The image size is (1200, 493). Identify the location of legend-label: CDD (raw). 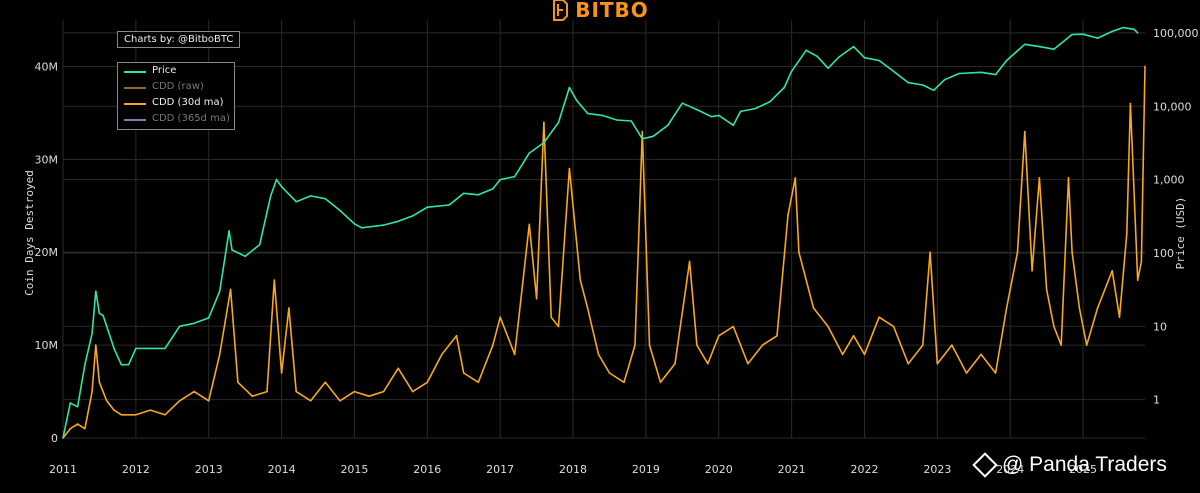
(178, 86).